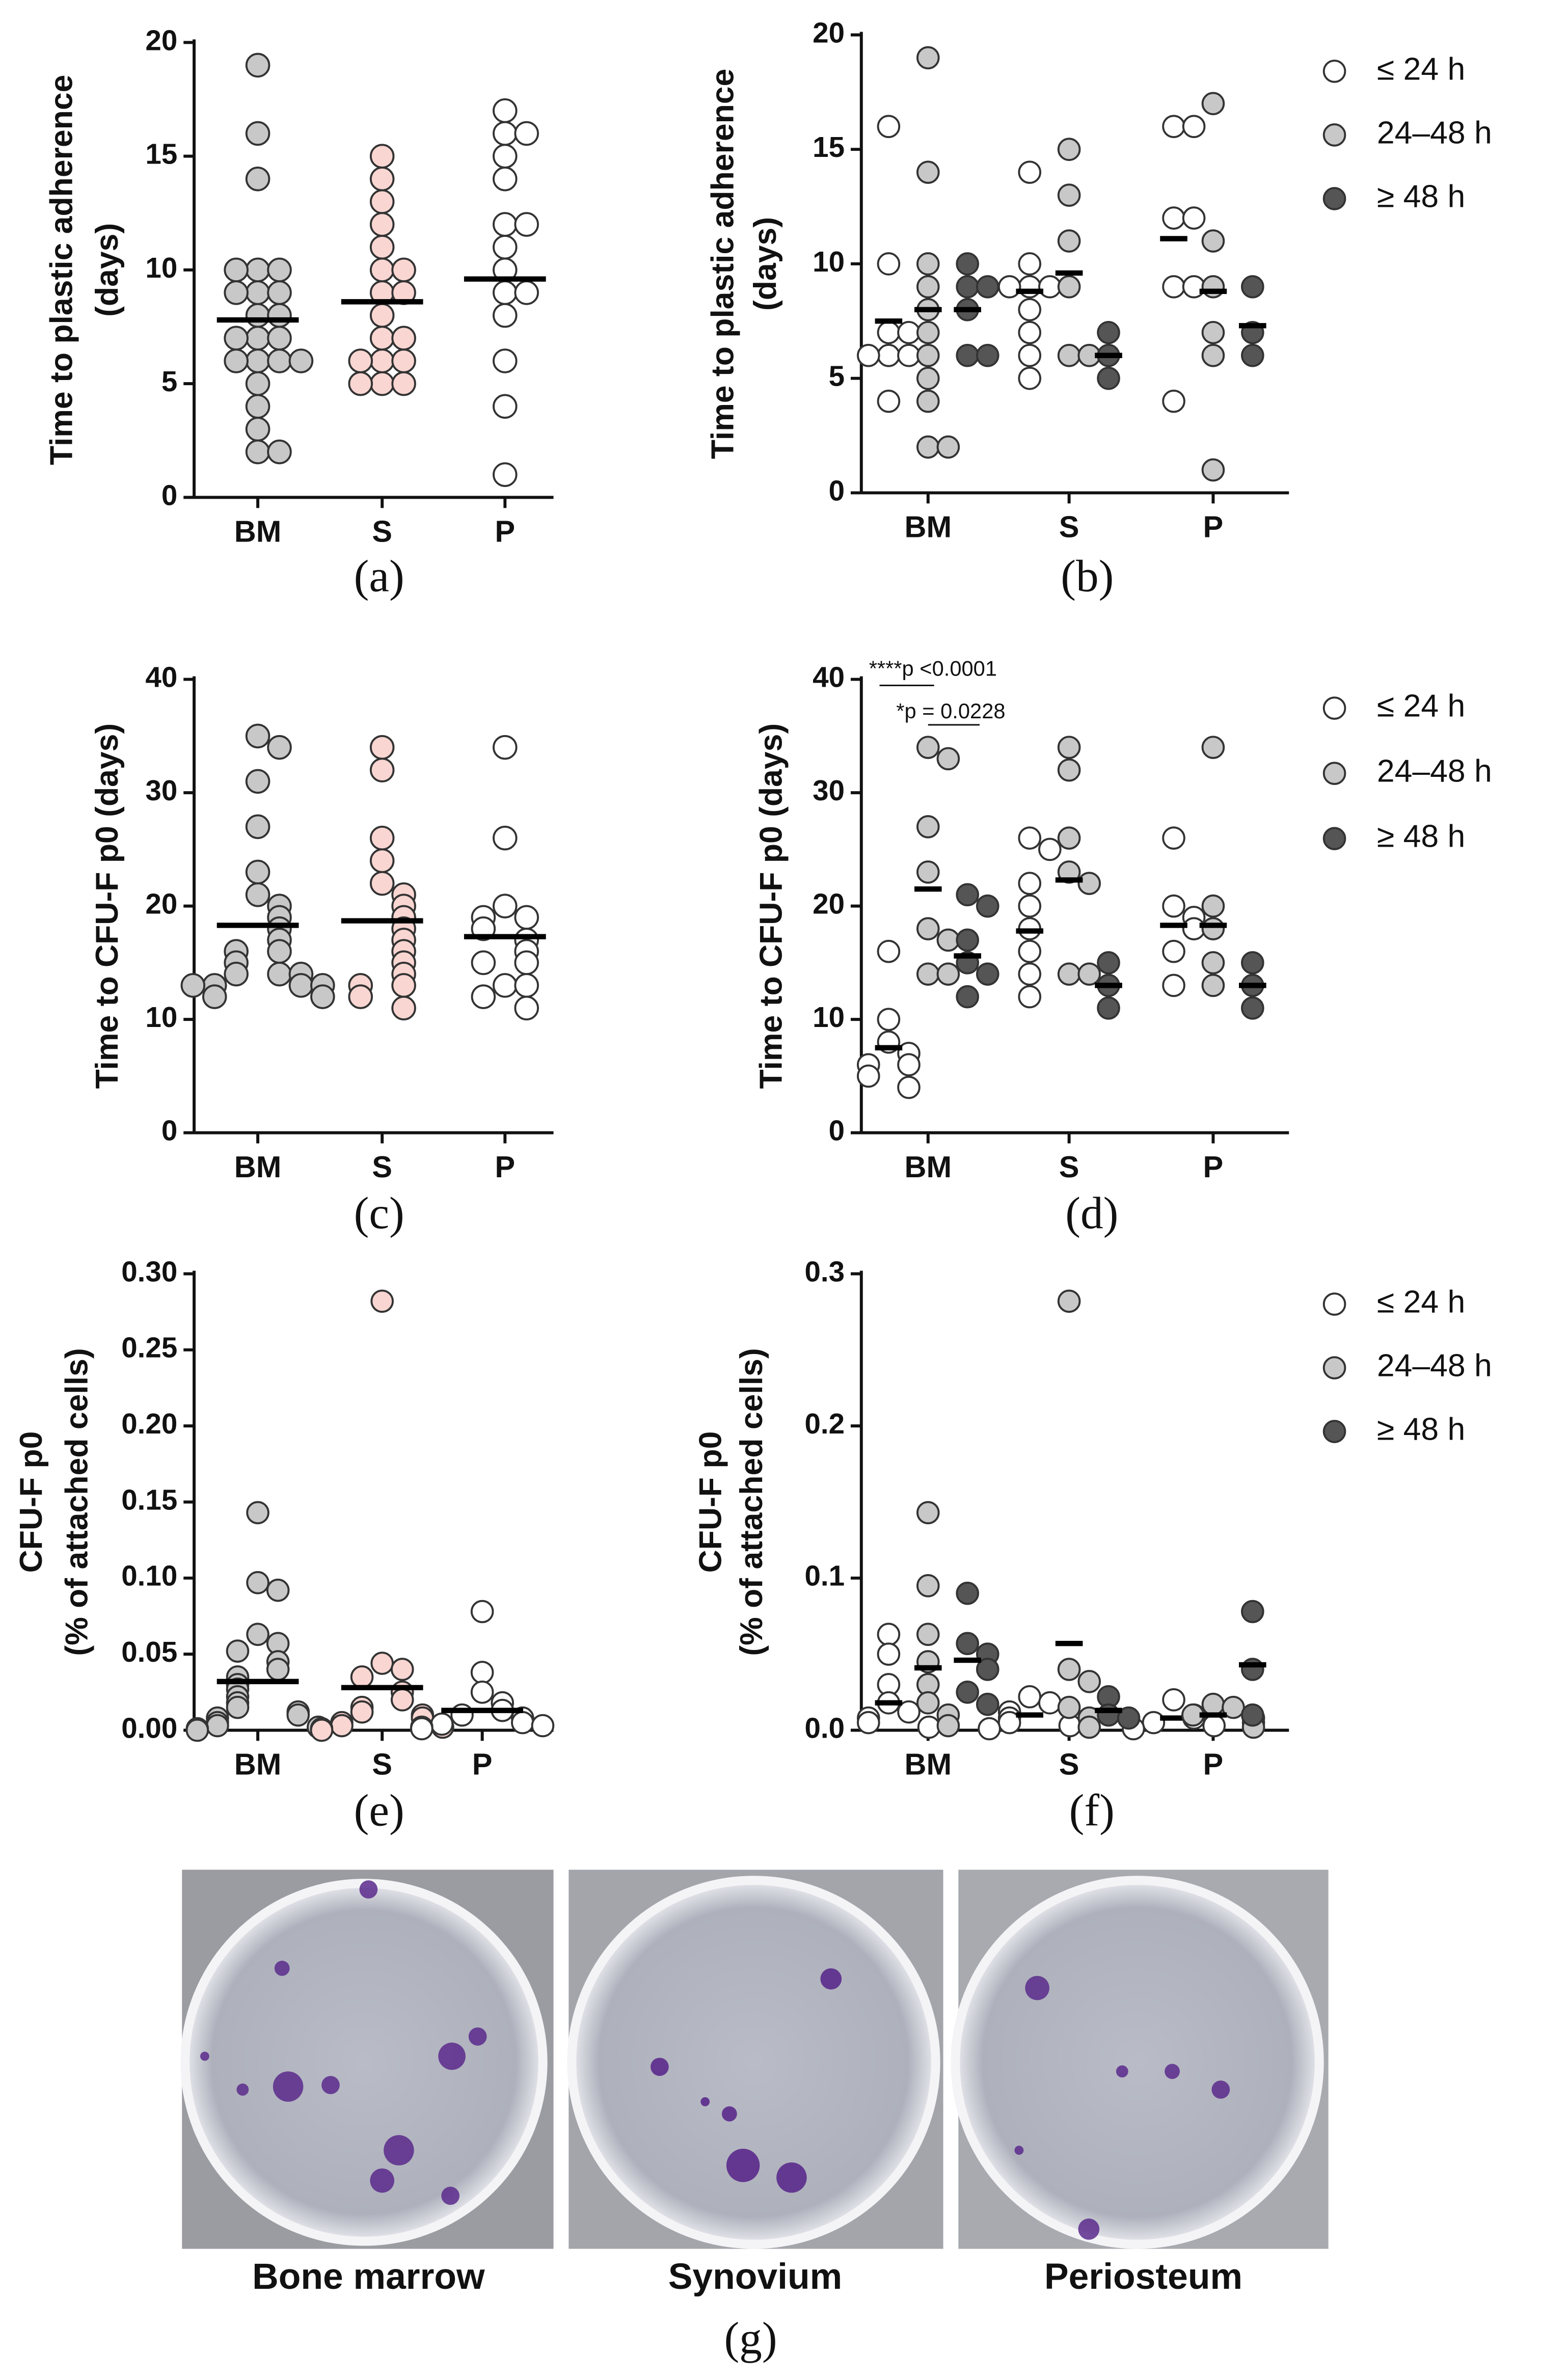 The image size is (1568, 2380). I want to click on x-tick-label: BM, so click(258, 532).